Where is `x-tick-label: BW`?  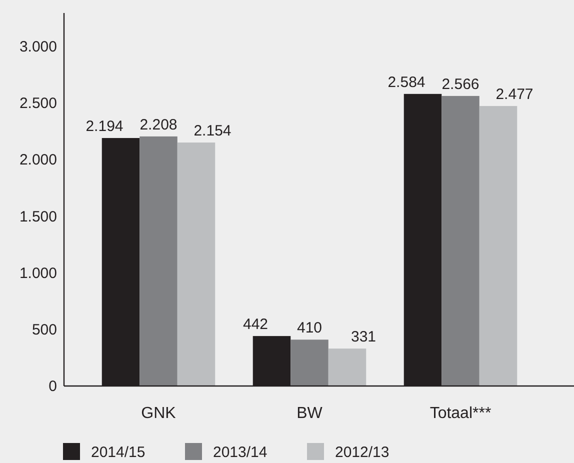
x-tick-label: BW is located at coordinates (310, 413).